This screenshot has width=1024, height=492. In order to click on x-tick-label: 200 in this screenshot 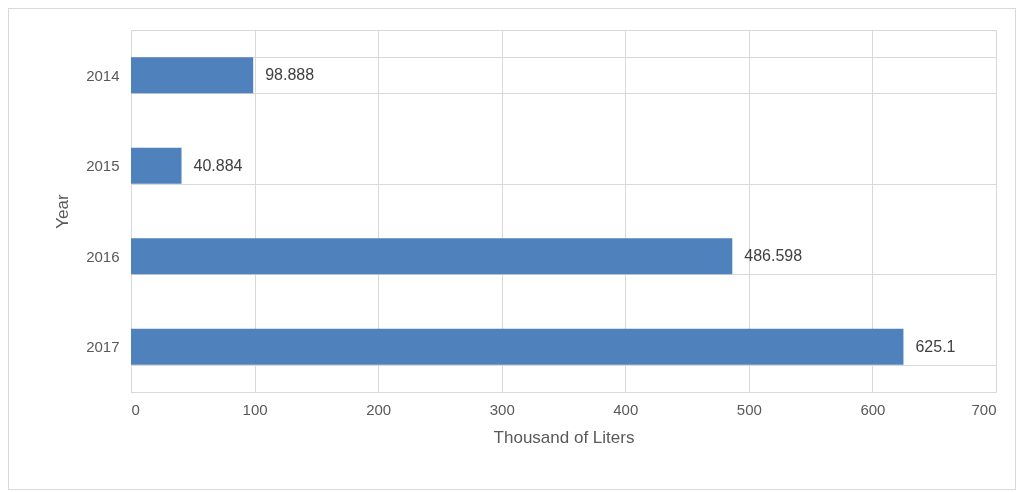, I will do `click(379, 409)`.